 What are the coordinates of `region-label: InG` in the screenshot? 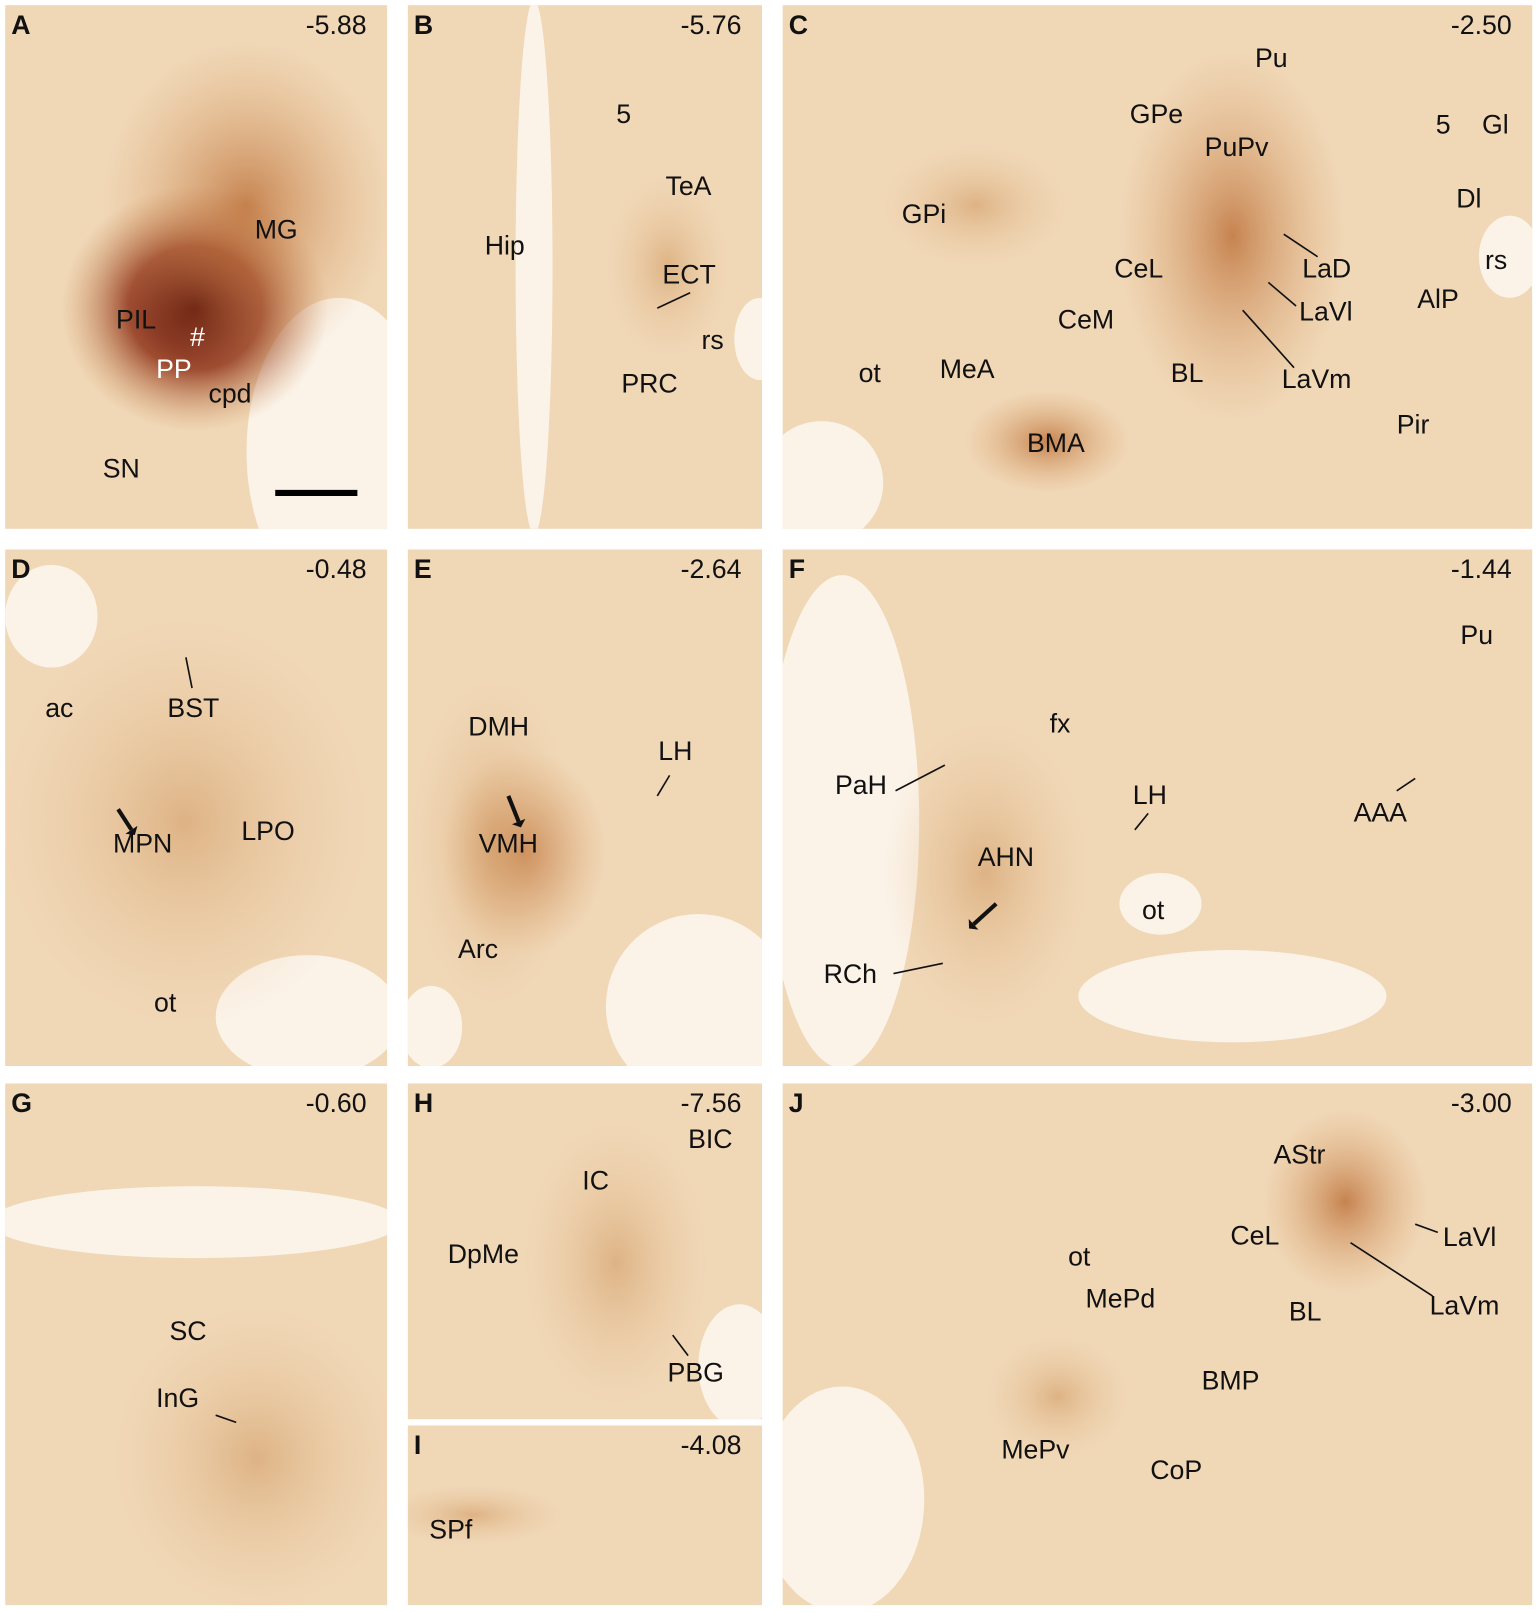 It's located at (177, 1398).